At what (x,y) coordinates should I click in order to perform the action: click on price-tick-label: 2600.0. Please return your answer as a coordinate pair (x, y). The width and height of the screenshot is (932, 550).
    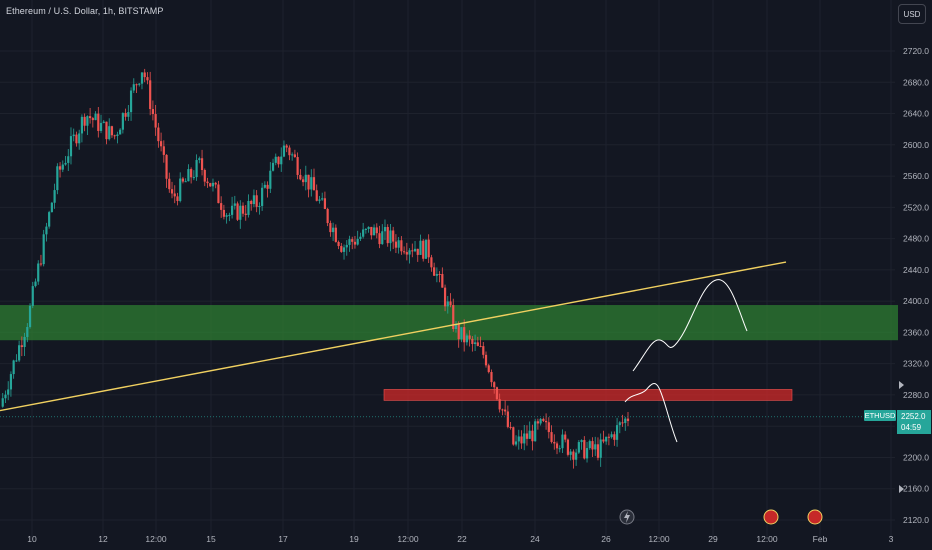
    Looking at the image, I should click on (916, 145).